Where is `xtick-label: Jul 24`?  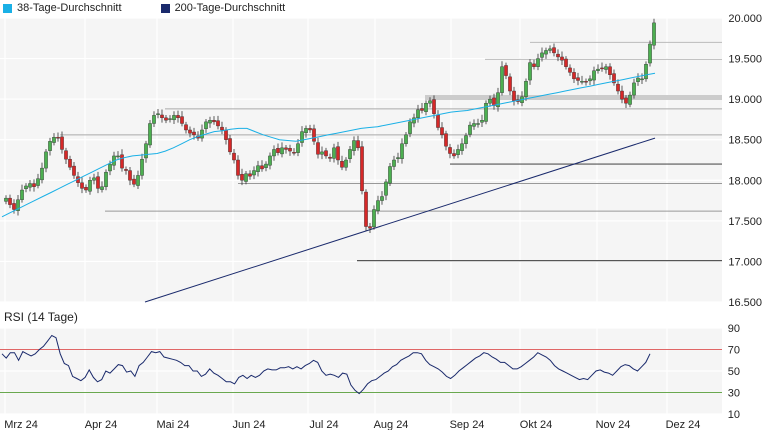 xtick-label: Jul 24 is located at coordinates (323, 424).